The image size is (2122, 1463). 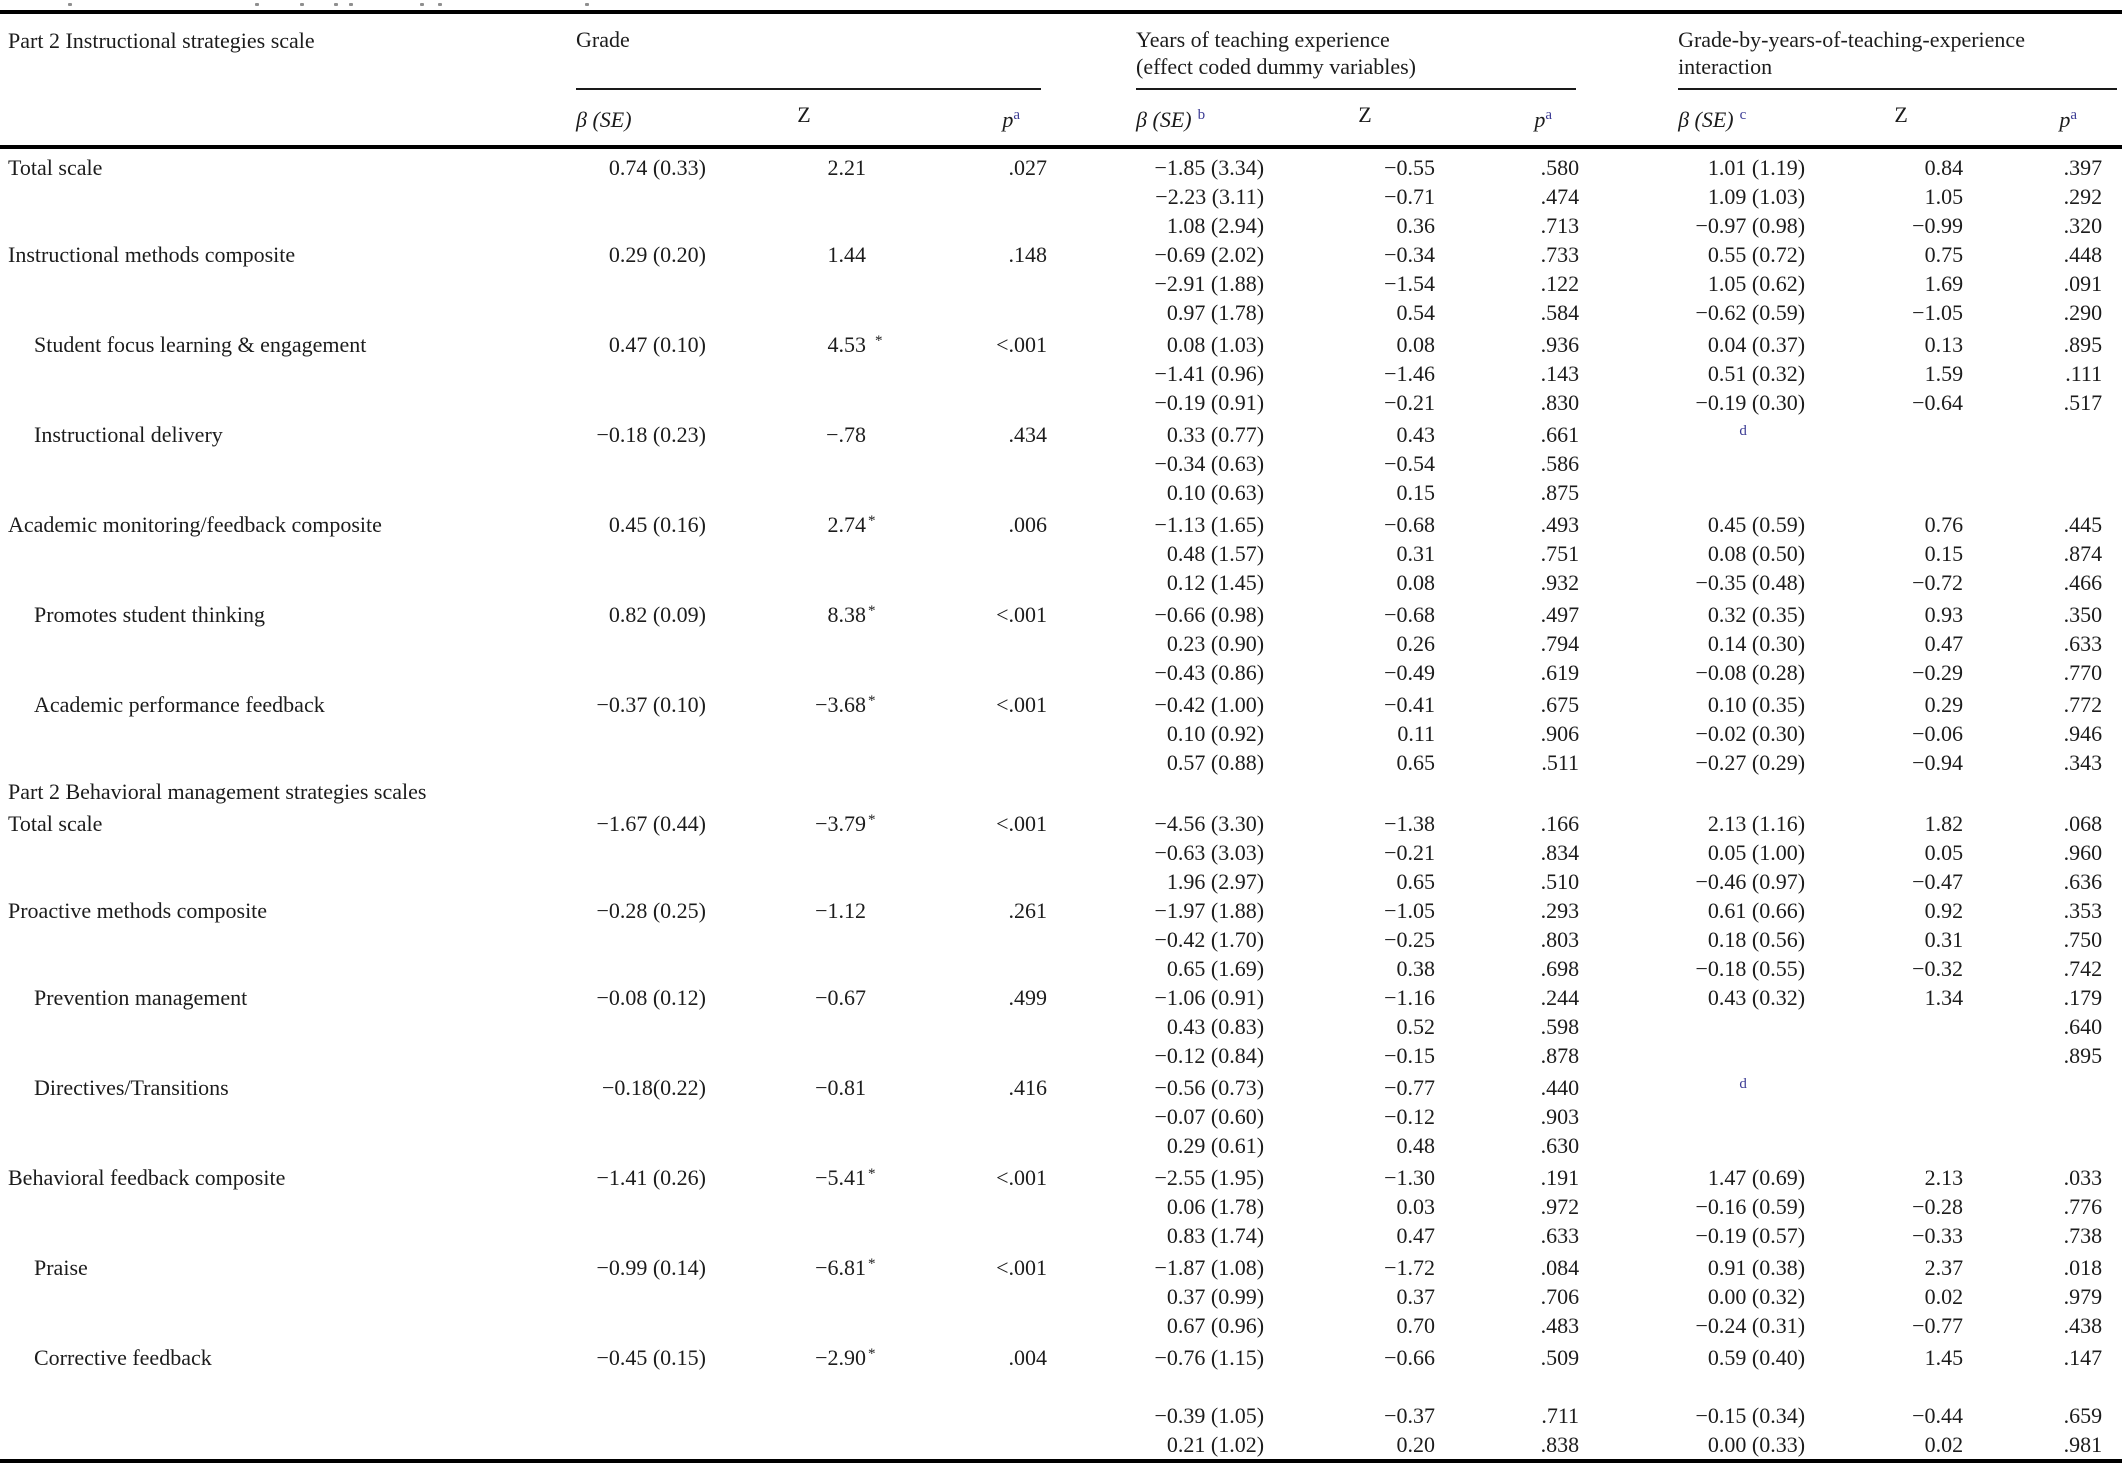 I want to click on cell-interaction-z: −1.05, so click(x=1938, y=312).